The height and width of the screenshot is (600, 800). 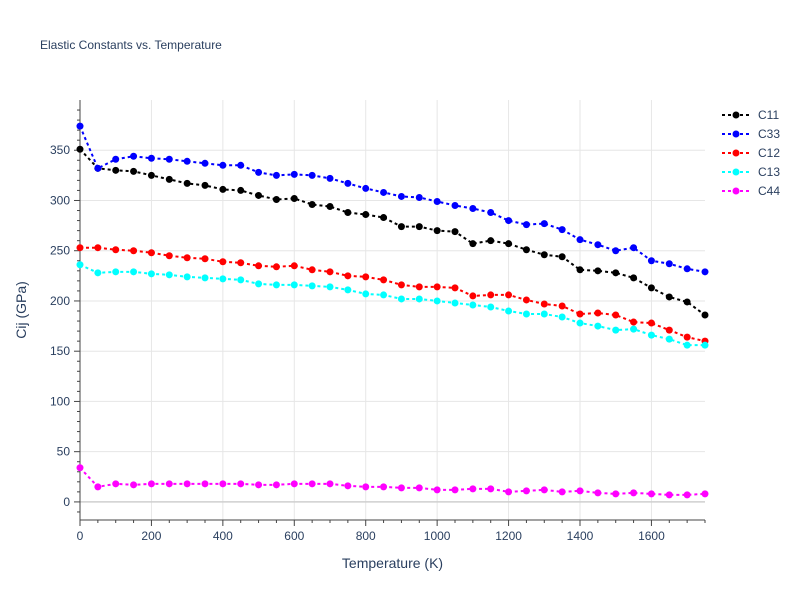 What do you see at coordinates (750, 115) in the screenshot?
I see `legend-item-c11: C11` at bounding box center [750, 115].